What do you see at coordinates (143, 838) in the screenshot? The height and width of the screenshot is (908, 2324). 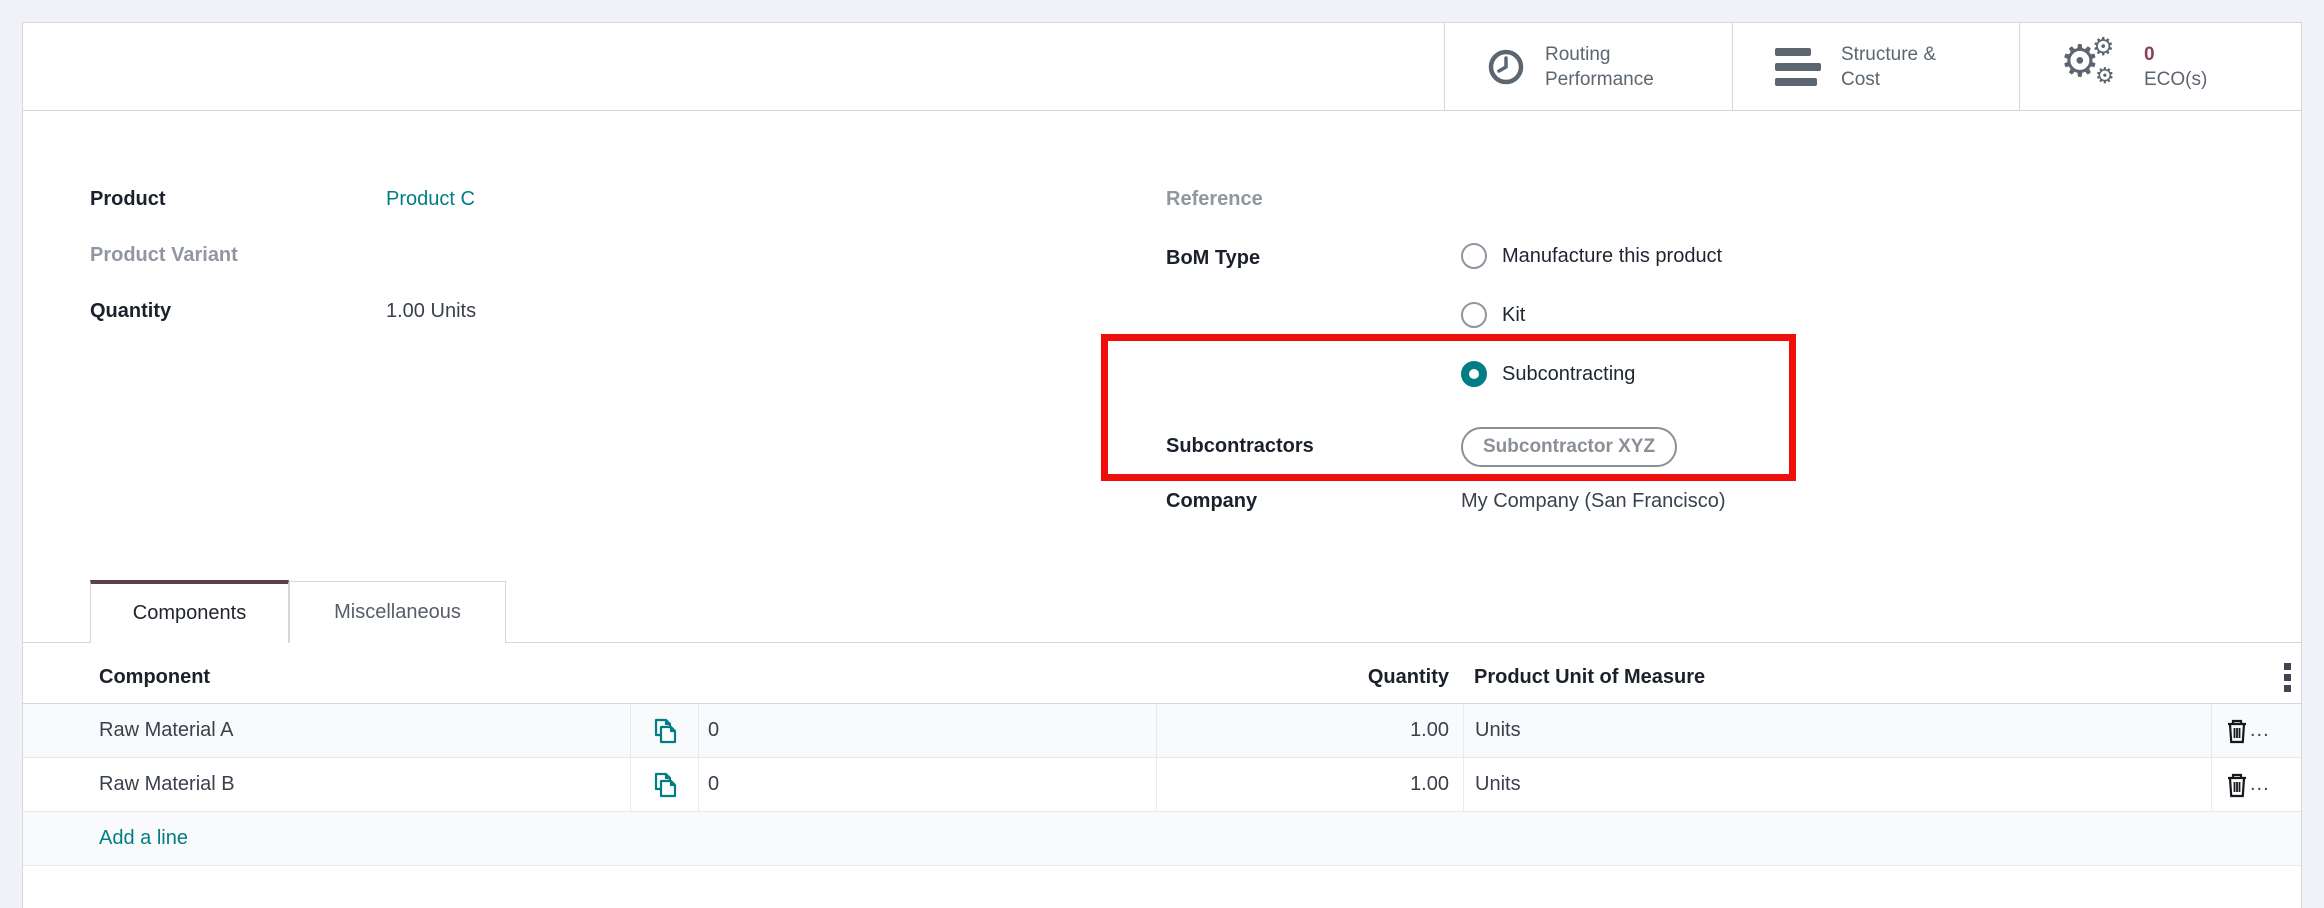 I see `add-a-line-button: Add a line` at bounding box center [143, 838].